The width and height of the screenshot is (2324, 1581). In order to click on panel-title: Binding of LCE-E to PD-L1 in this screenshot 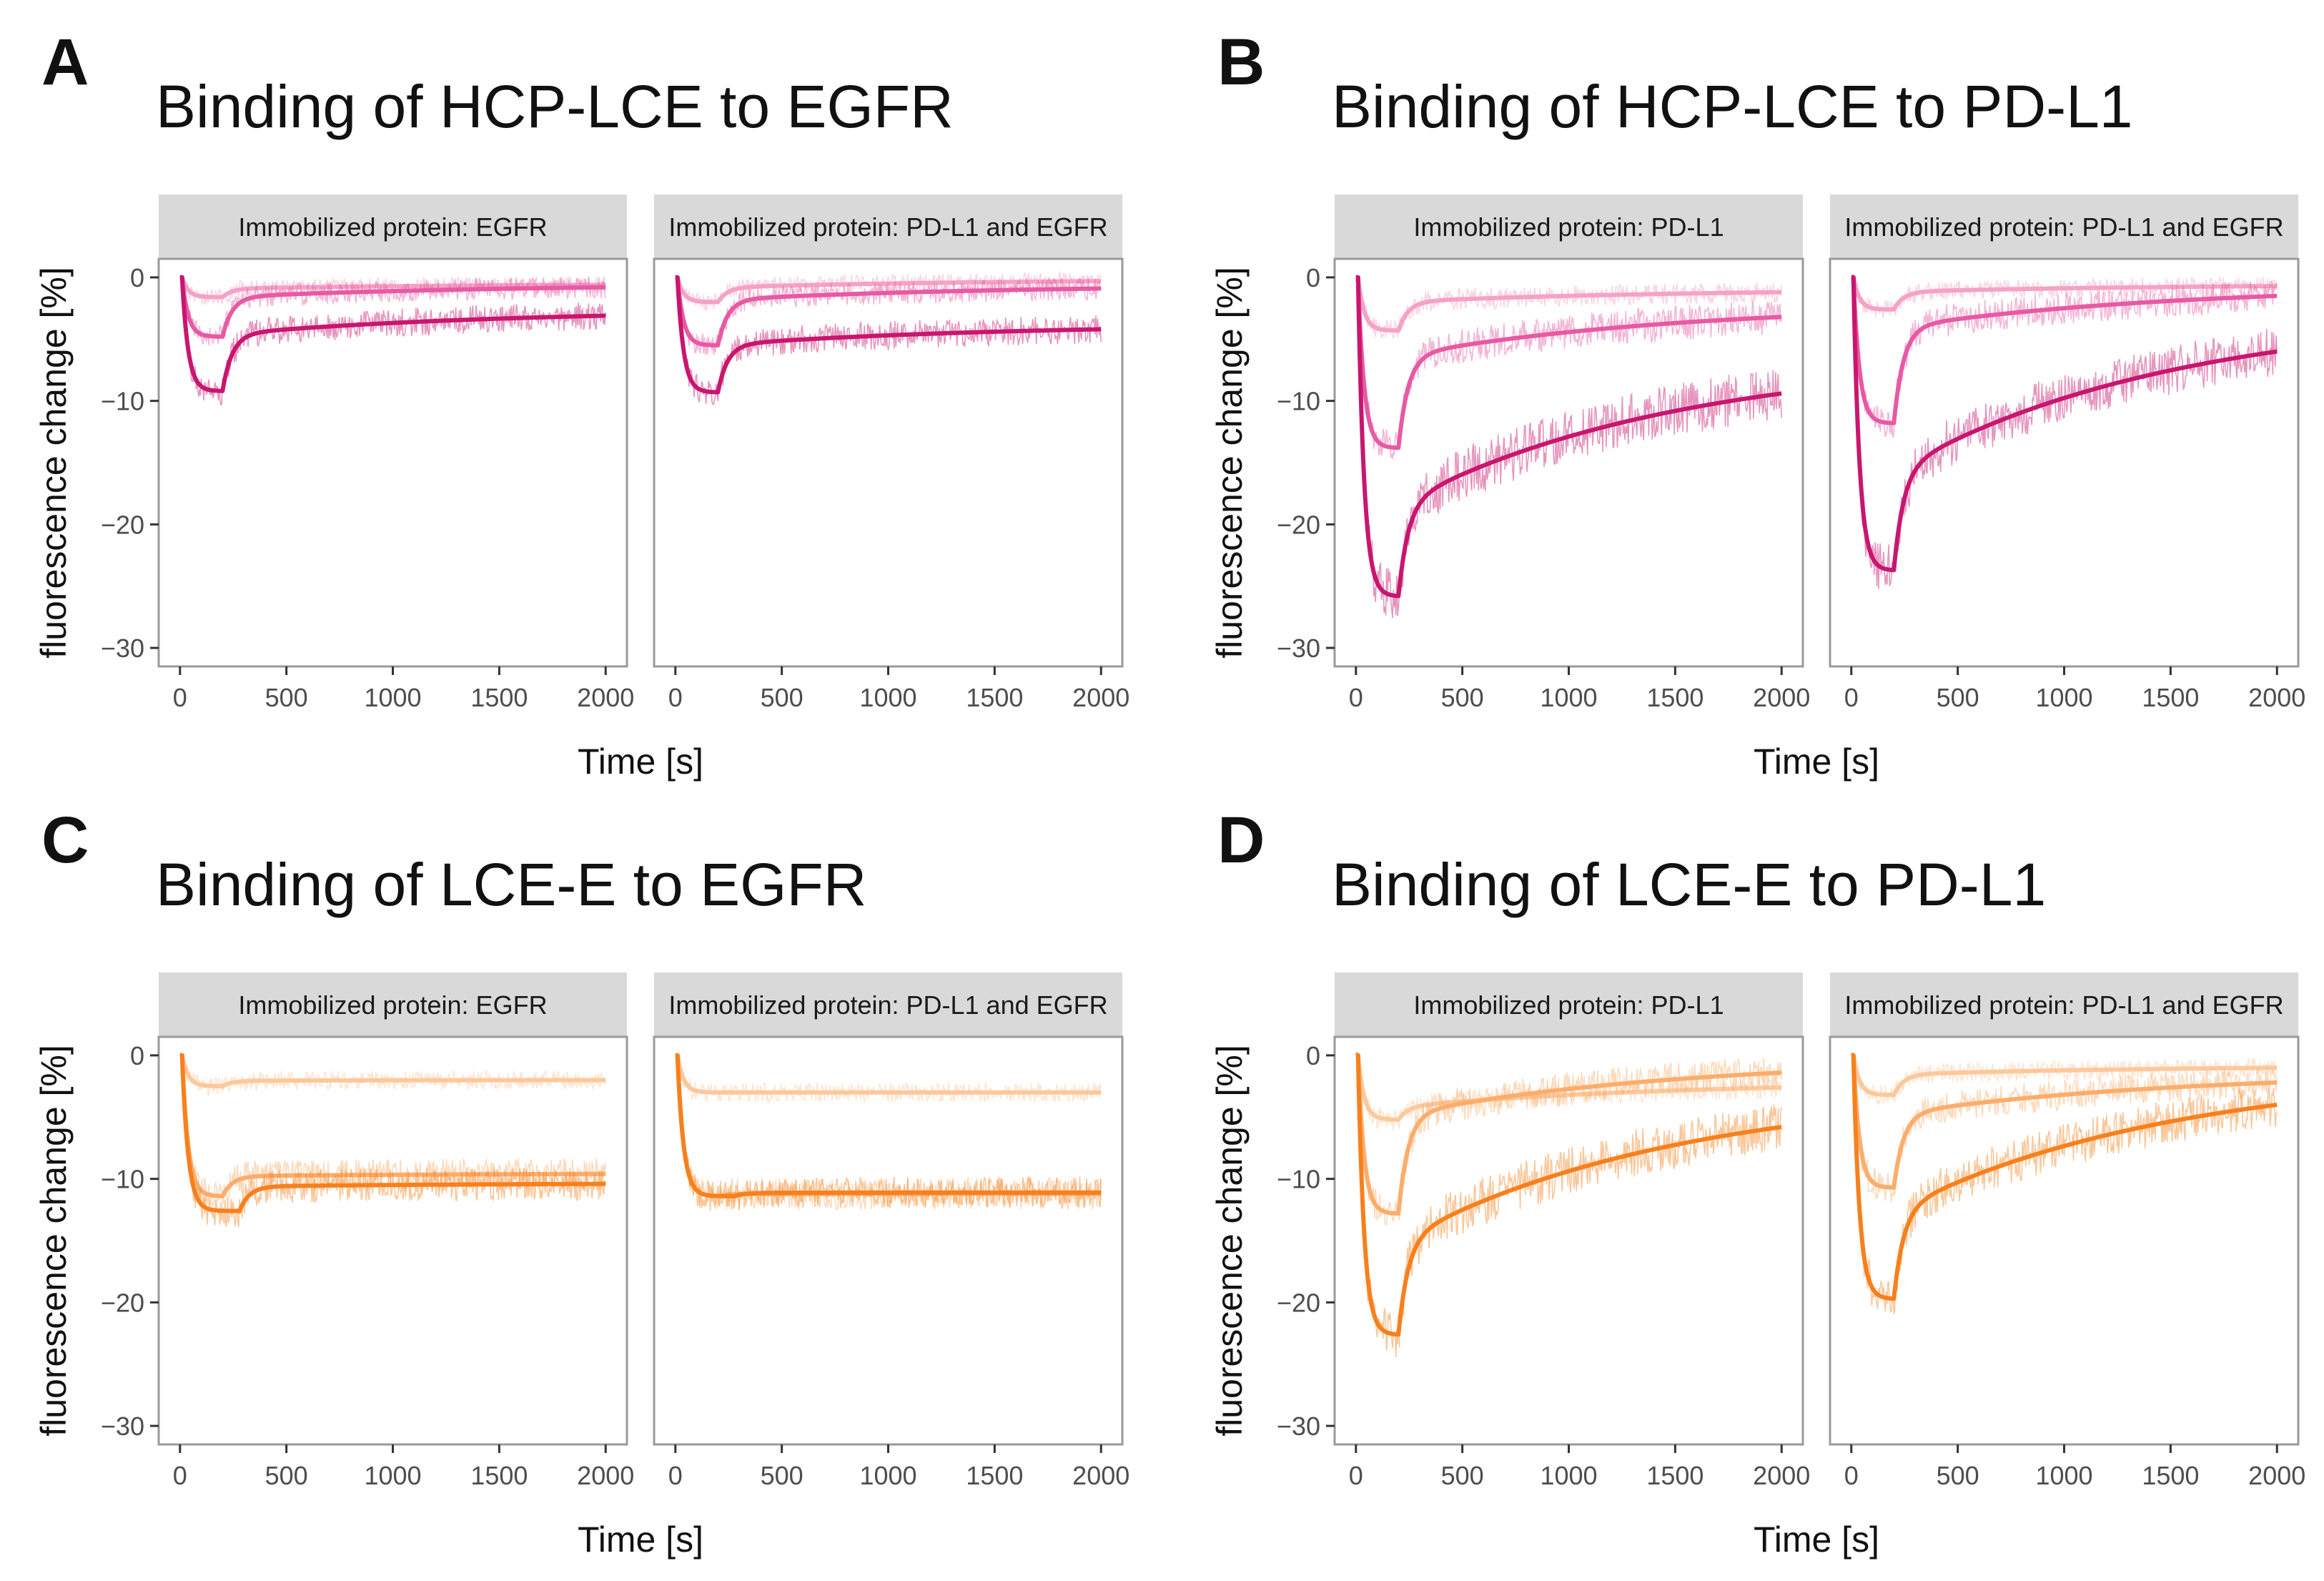, I will do `click(1689, 884)`.